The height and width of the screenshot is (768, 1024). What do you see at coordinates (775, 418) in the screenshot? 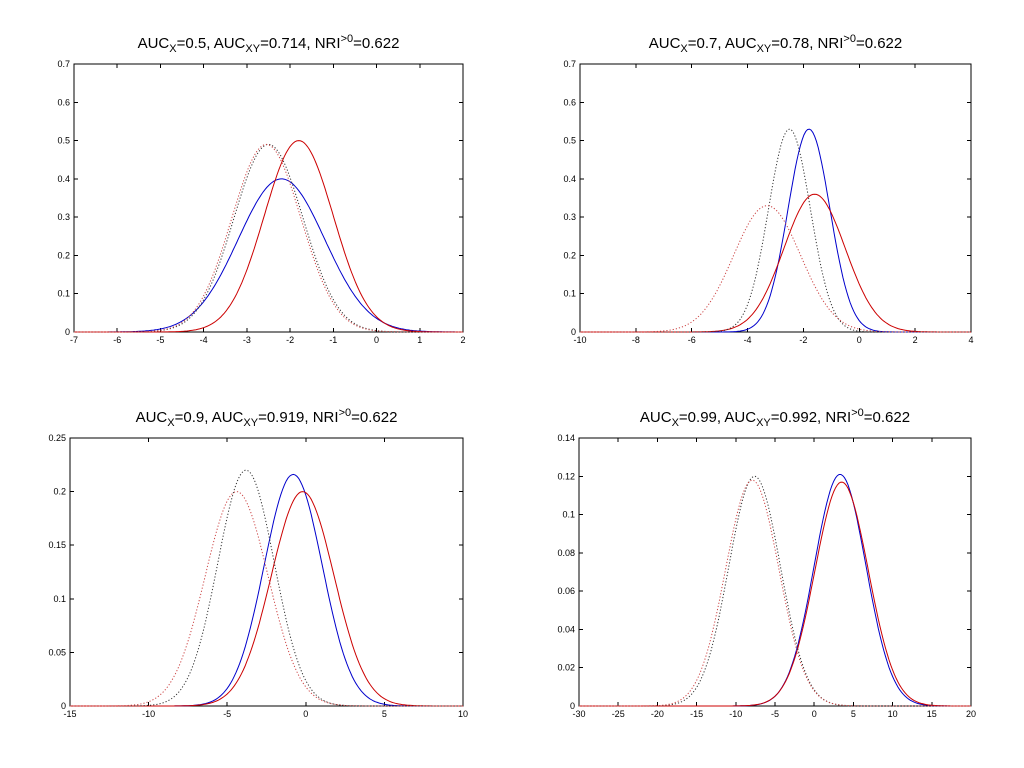
I see `chart-title: AUCX=0.99, AUCXY=0.992, NRI>0=0.622` at bounding box center [775, 418].